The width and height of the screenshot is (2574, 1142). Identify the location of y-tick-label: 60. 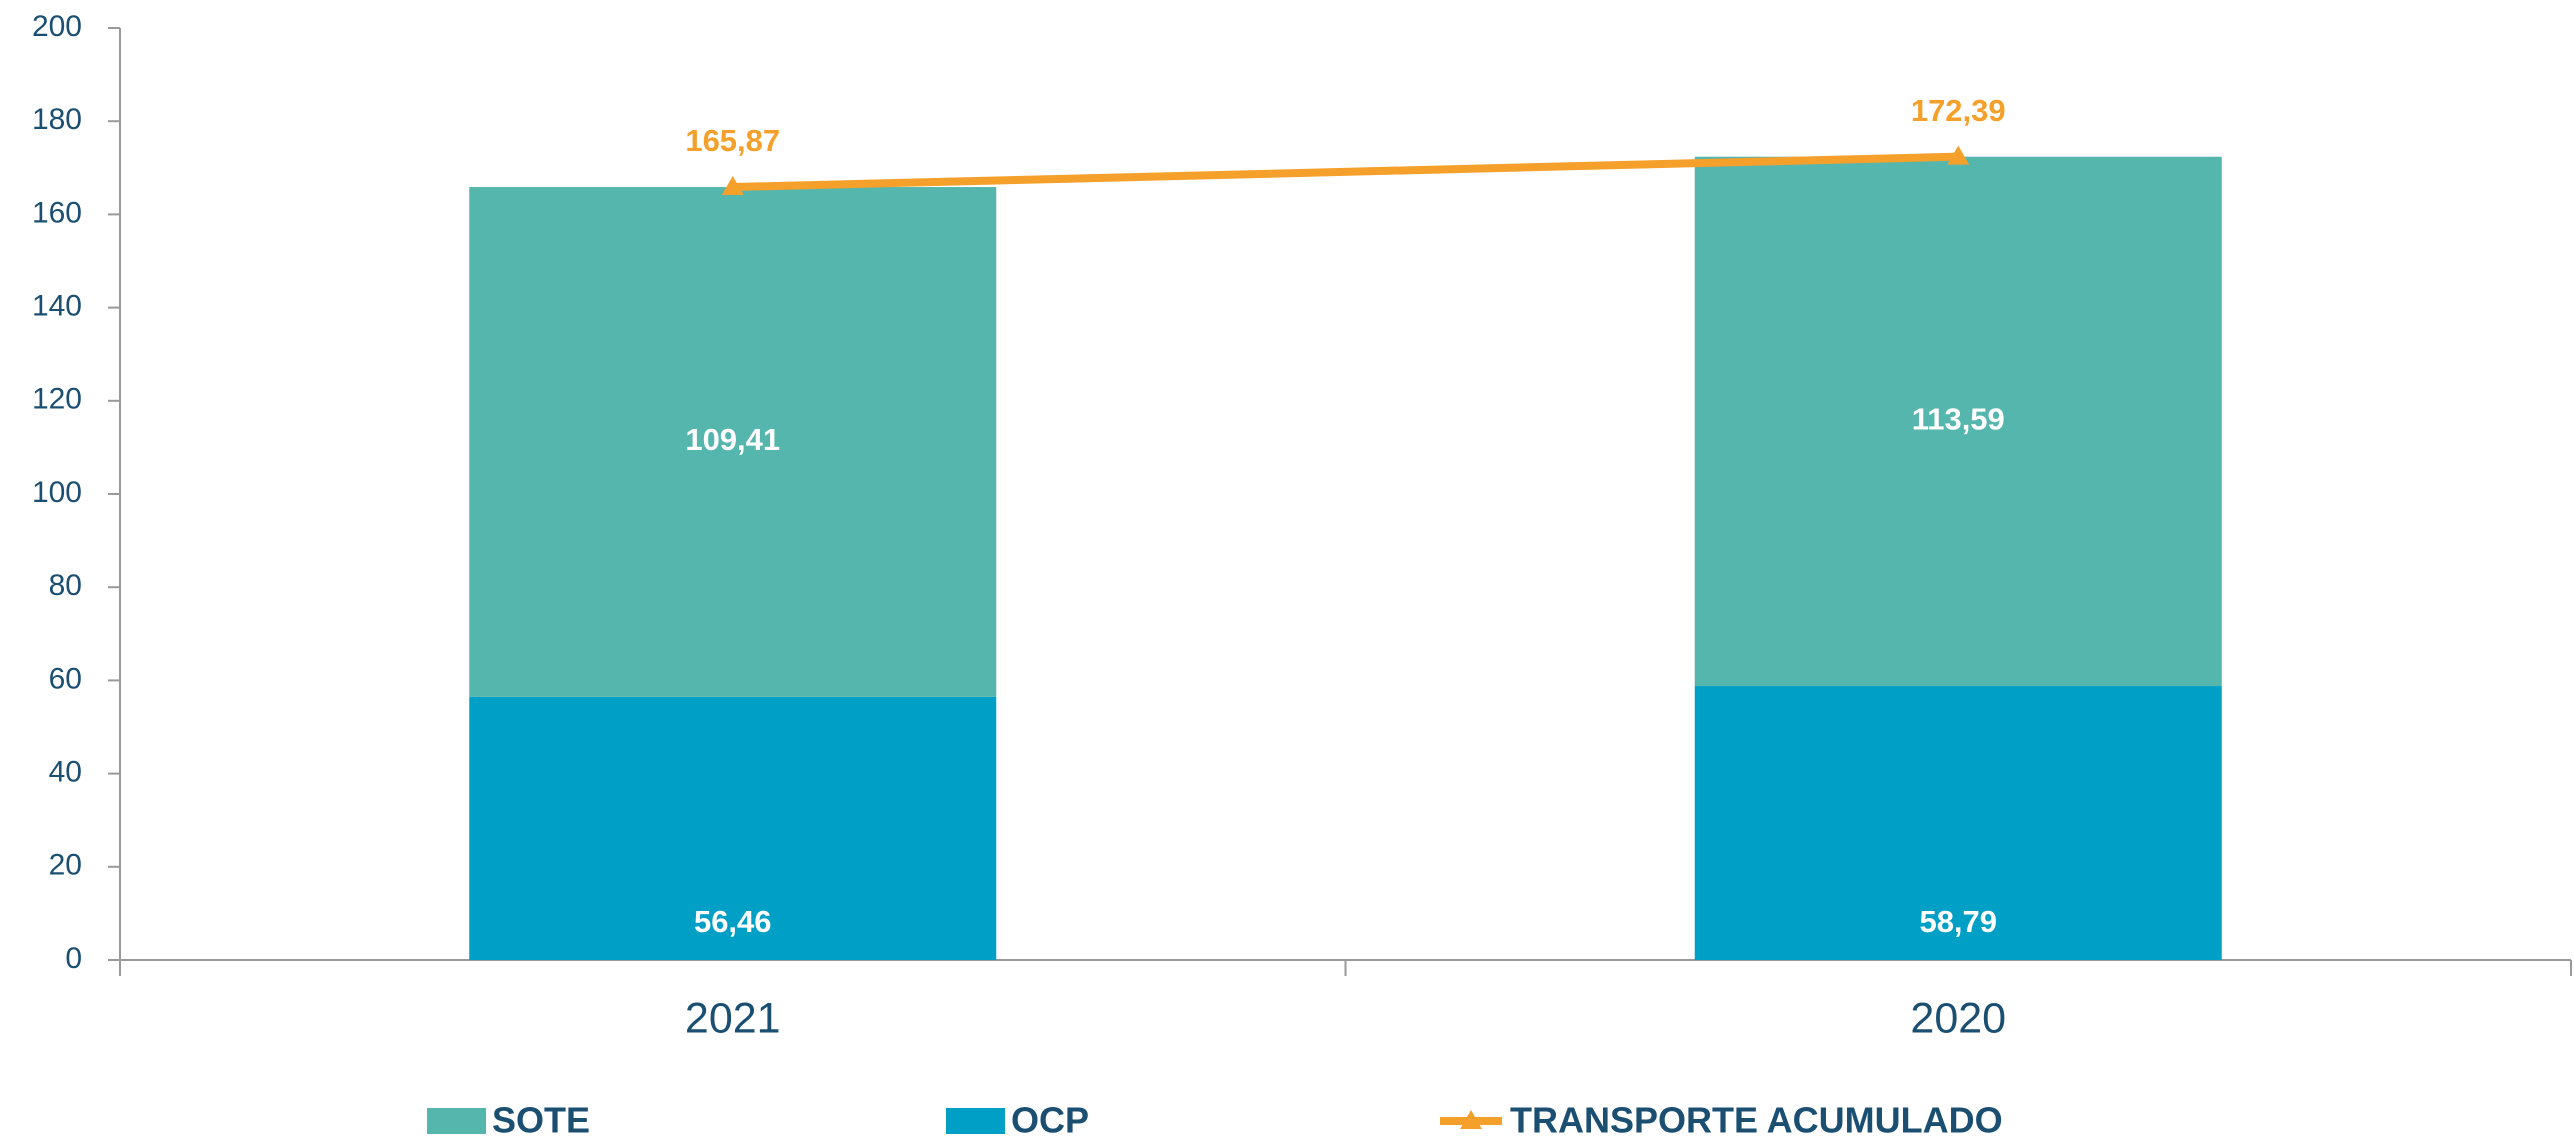
(65, 678).